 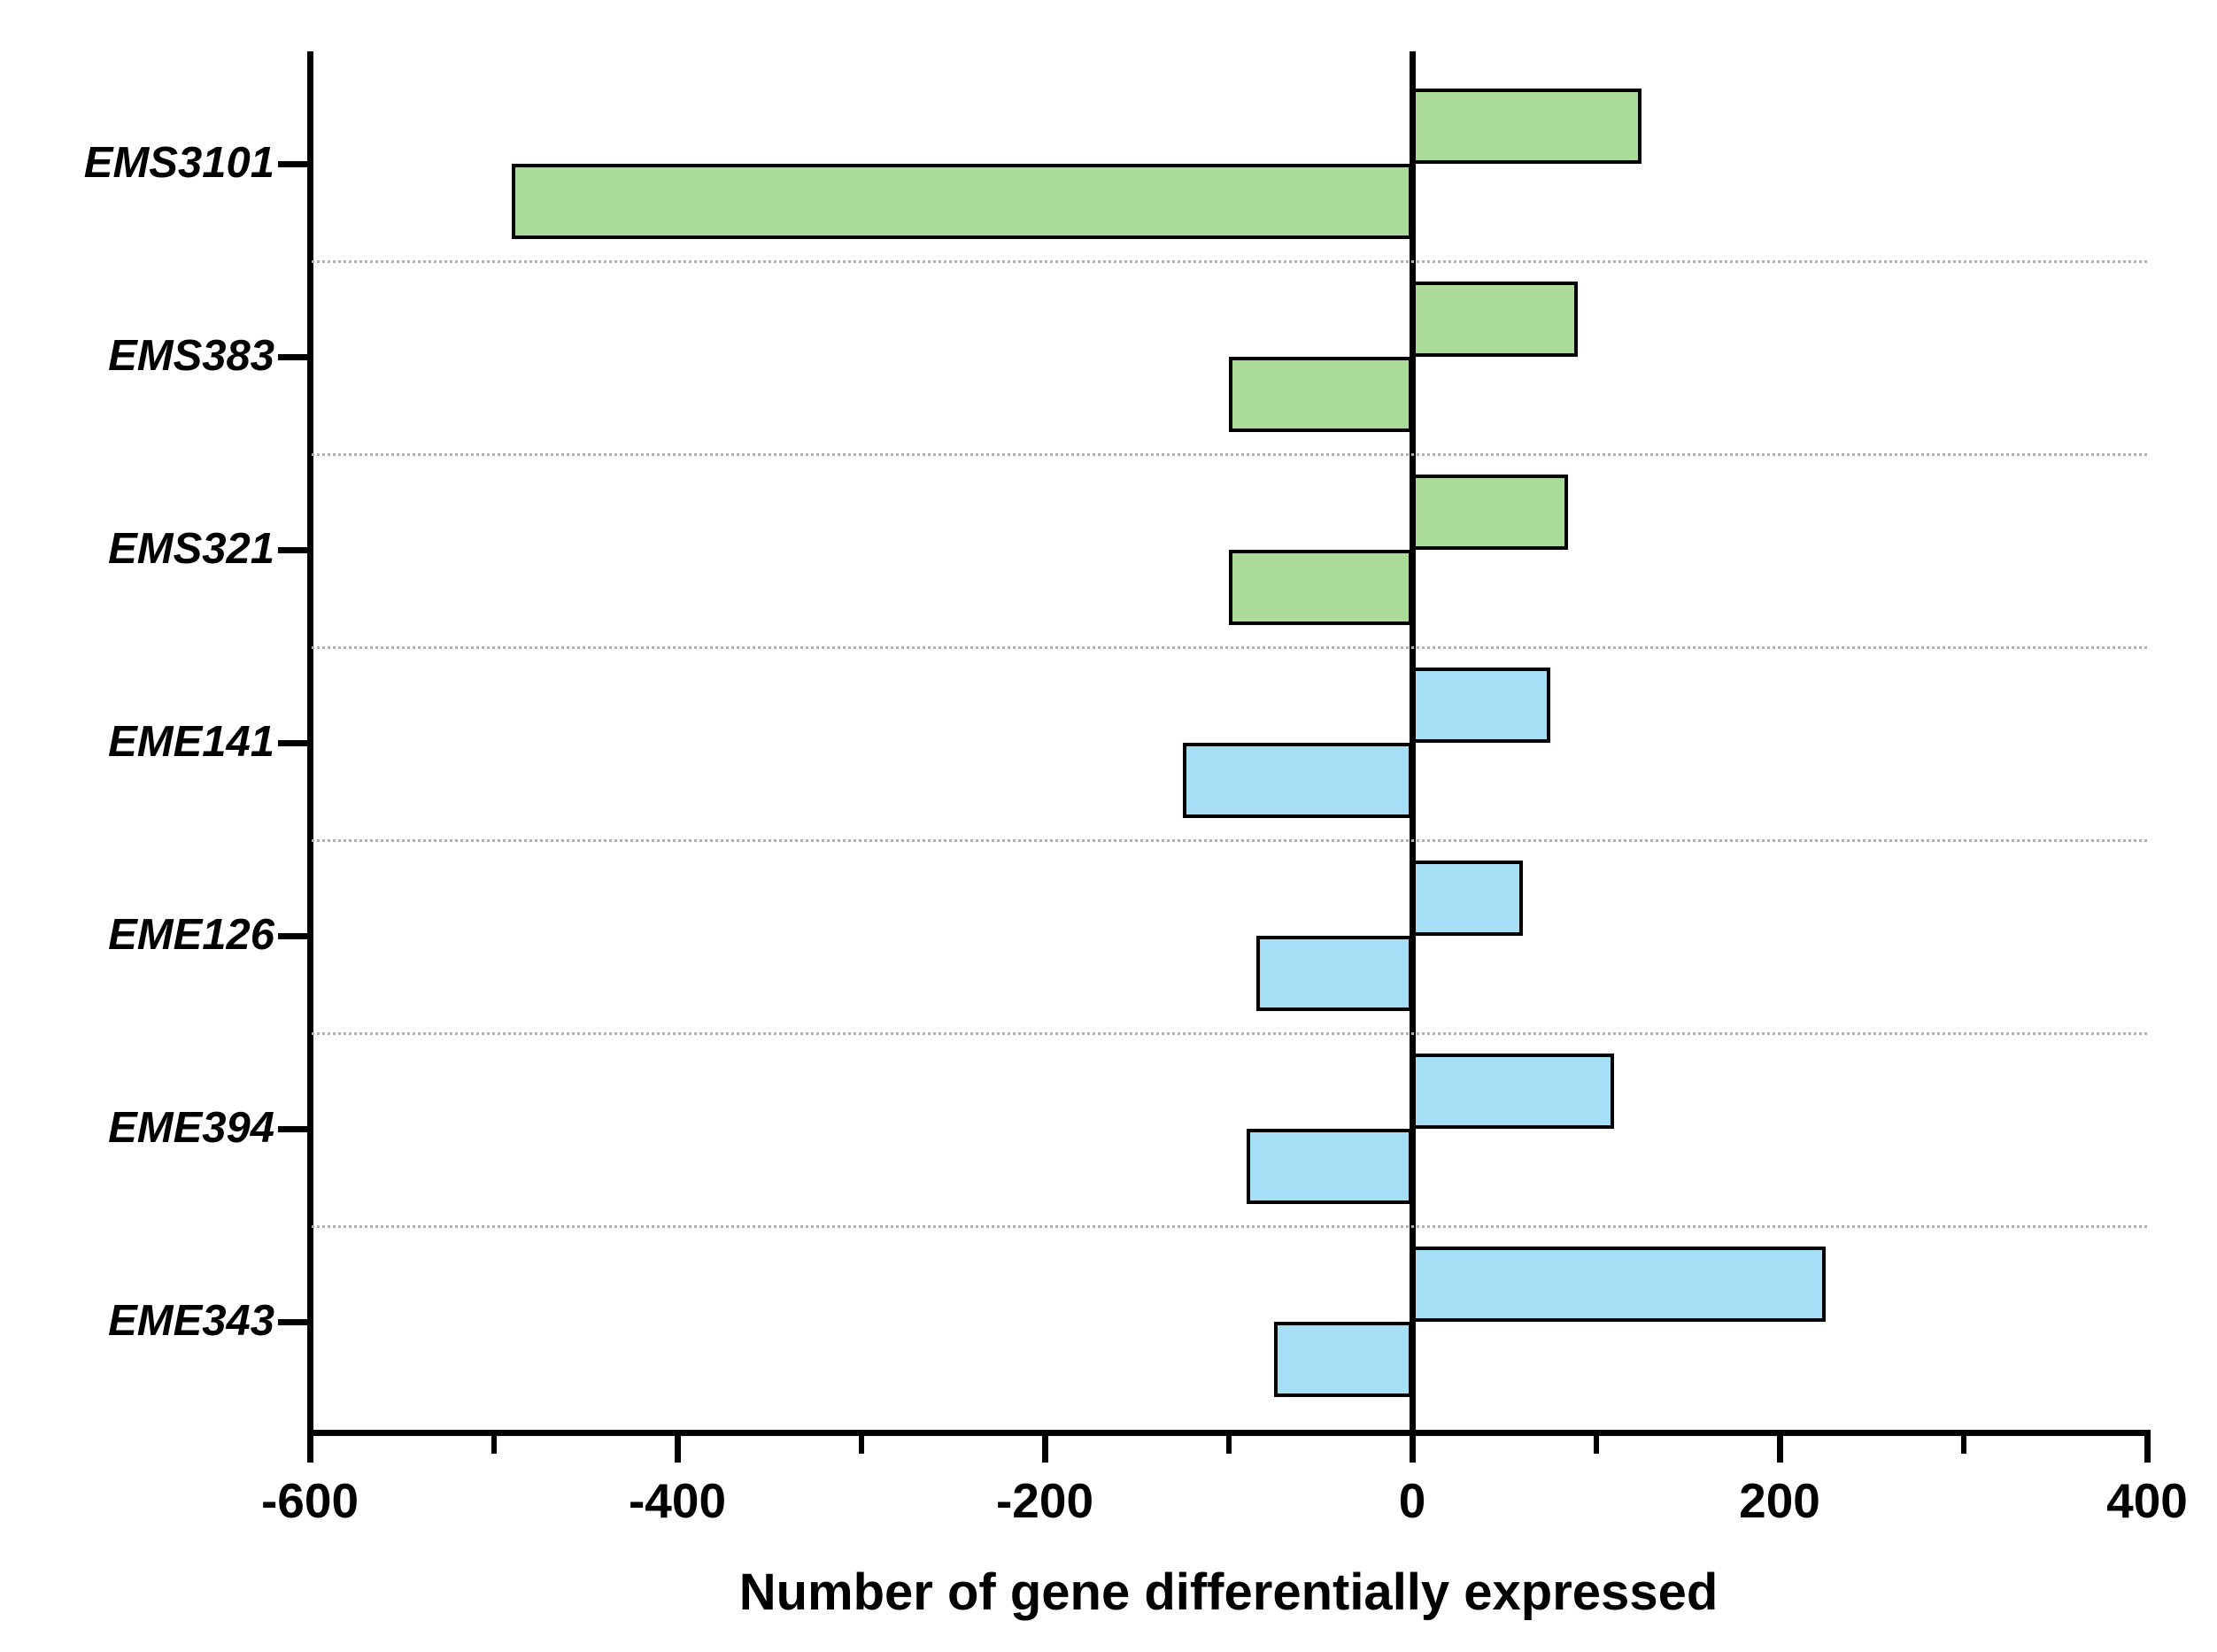 I want to click on x-axis-tick-label: 400, so click(x=2147, y=1500).